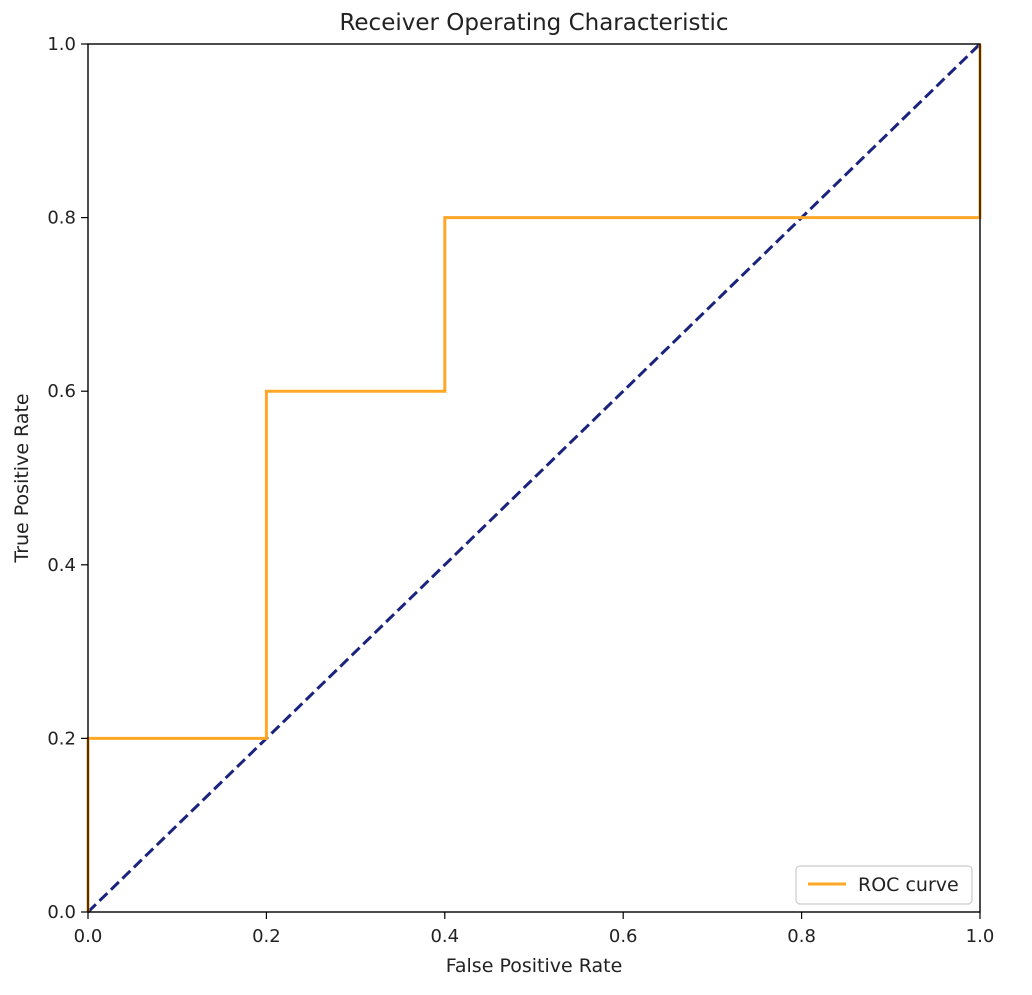  What do you see at coordinates (623, 936) in the screenshot?
I see `x-tick-label: 0.6` at bounding box center [623, 936].